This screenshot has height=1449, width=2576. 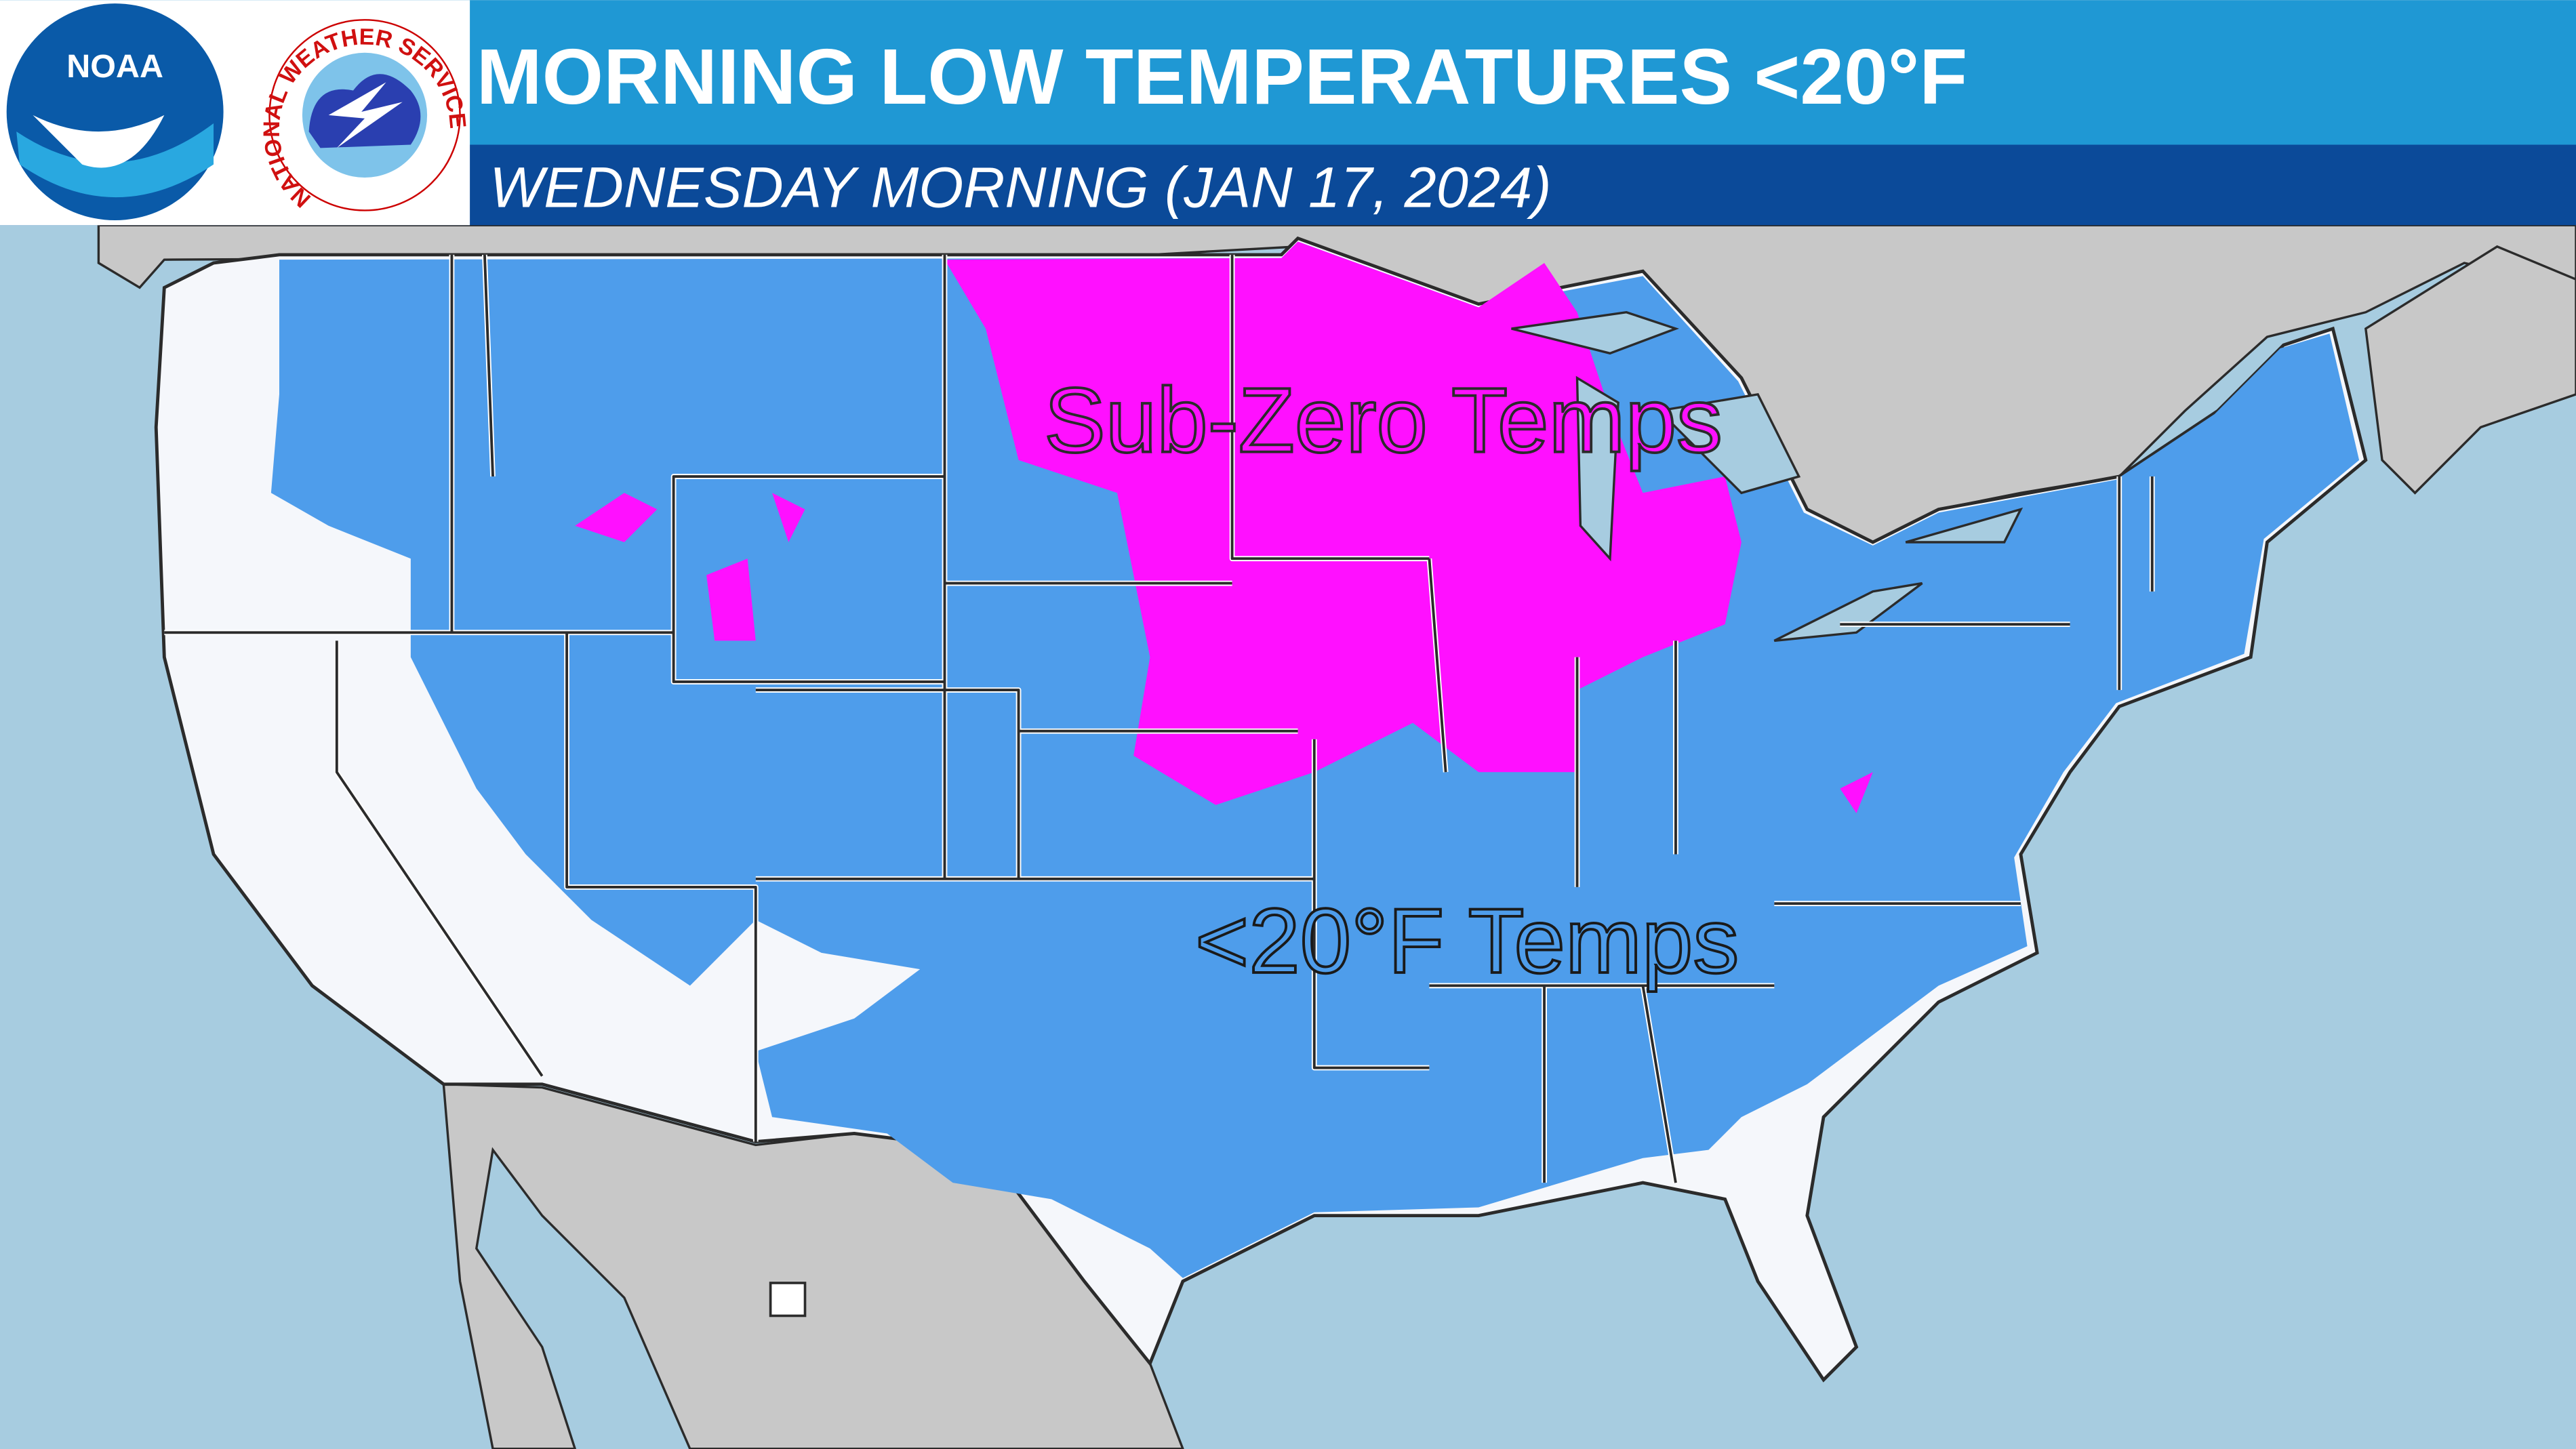 What do you see at coordinates (788, 1300) in the screenshot?
I see `inset-box` at bounding box center [788, 1300].